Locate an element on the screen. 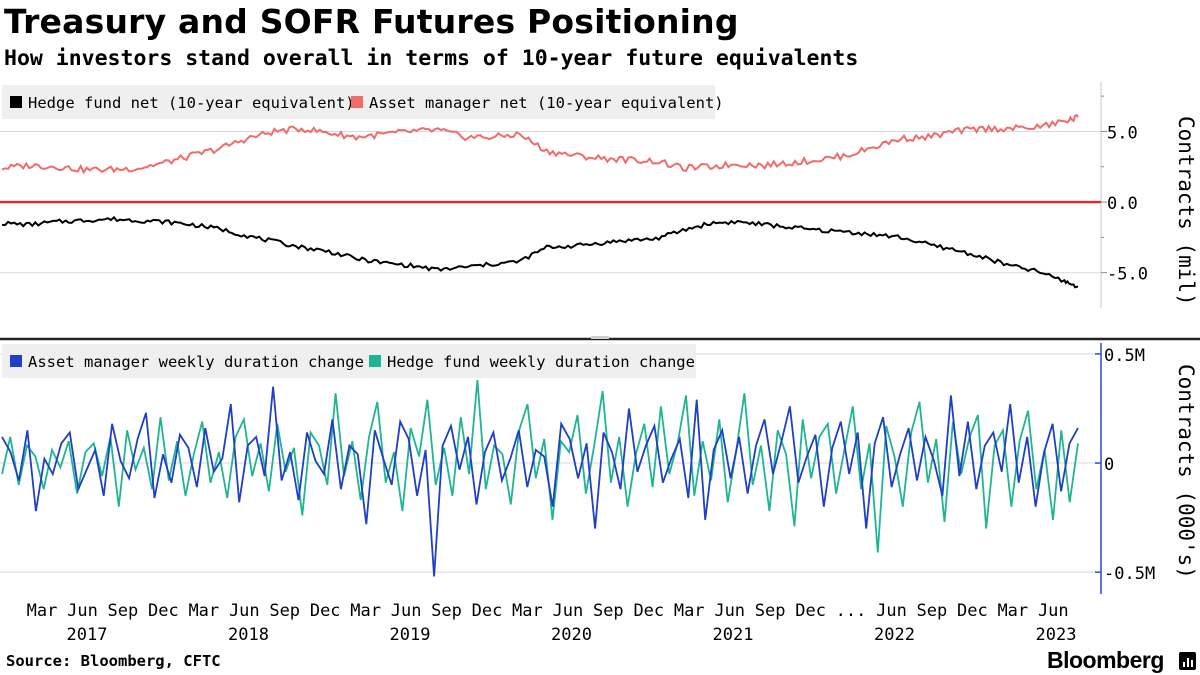  source-note: Source: Bloomberg, CFTC is located at coordinates (113, 661).